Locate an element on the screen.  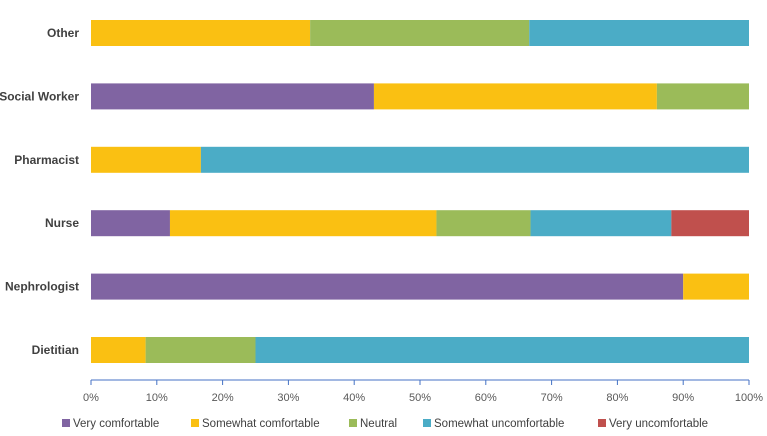
x-tick-label: 10% is located at coordinates (157, 398).